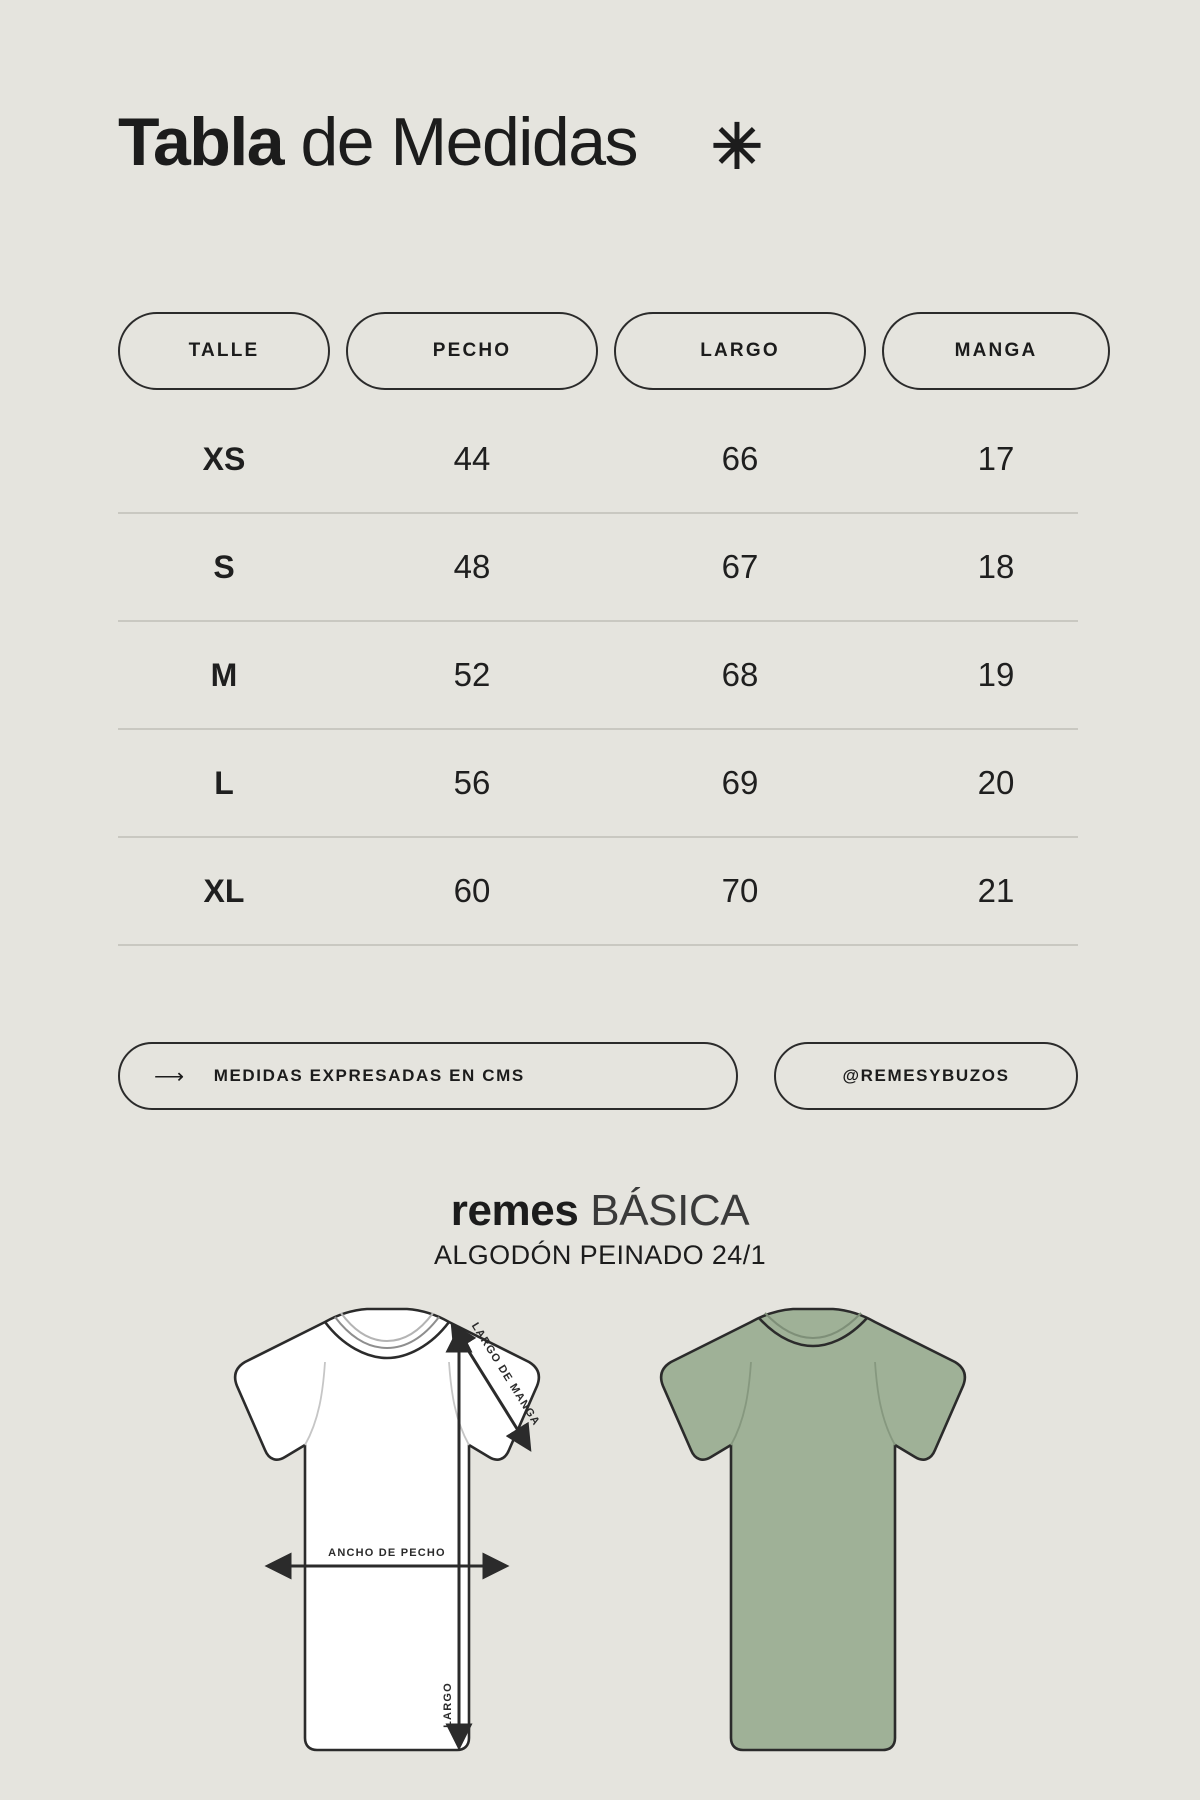 The width and height of the screenshot is (1200, 1800). Describe the element at coordinates (224, 458) in the screenshot. I see `cell-talle: XS` at that location.